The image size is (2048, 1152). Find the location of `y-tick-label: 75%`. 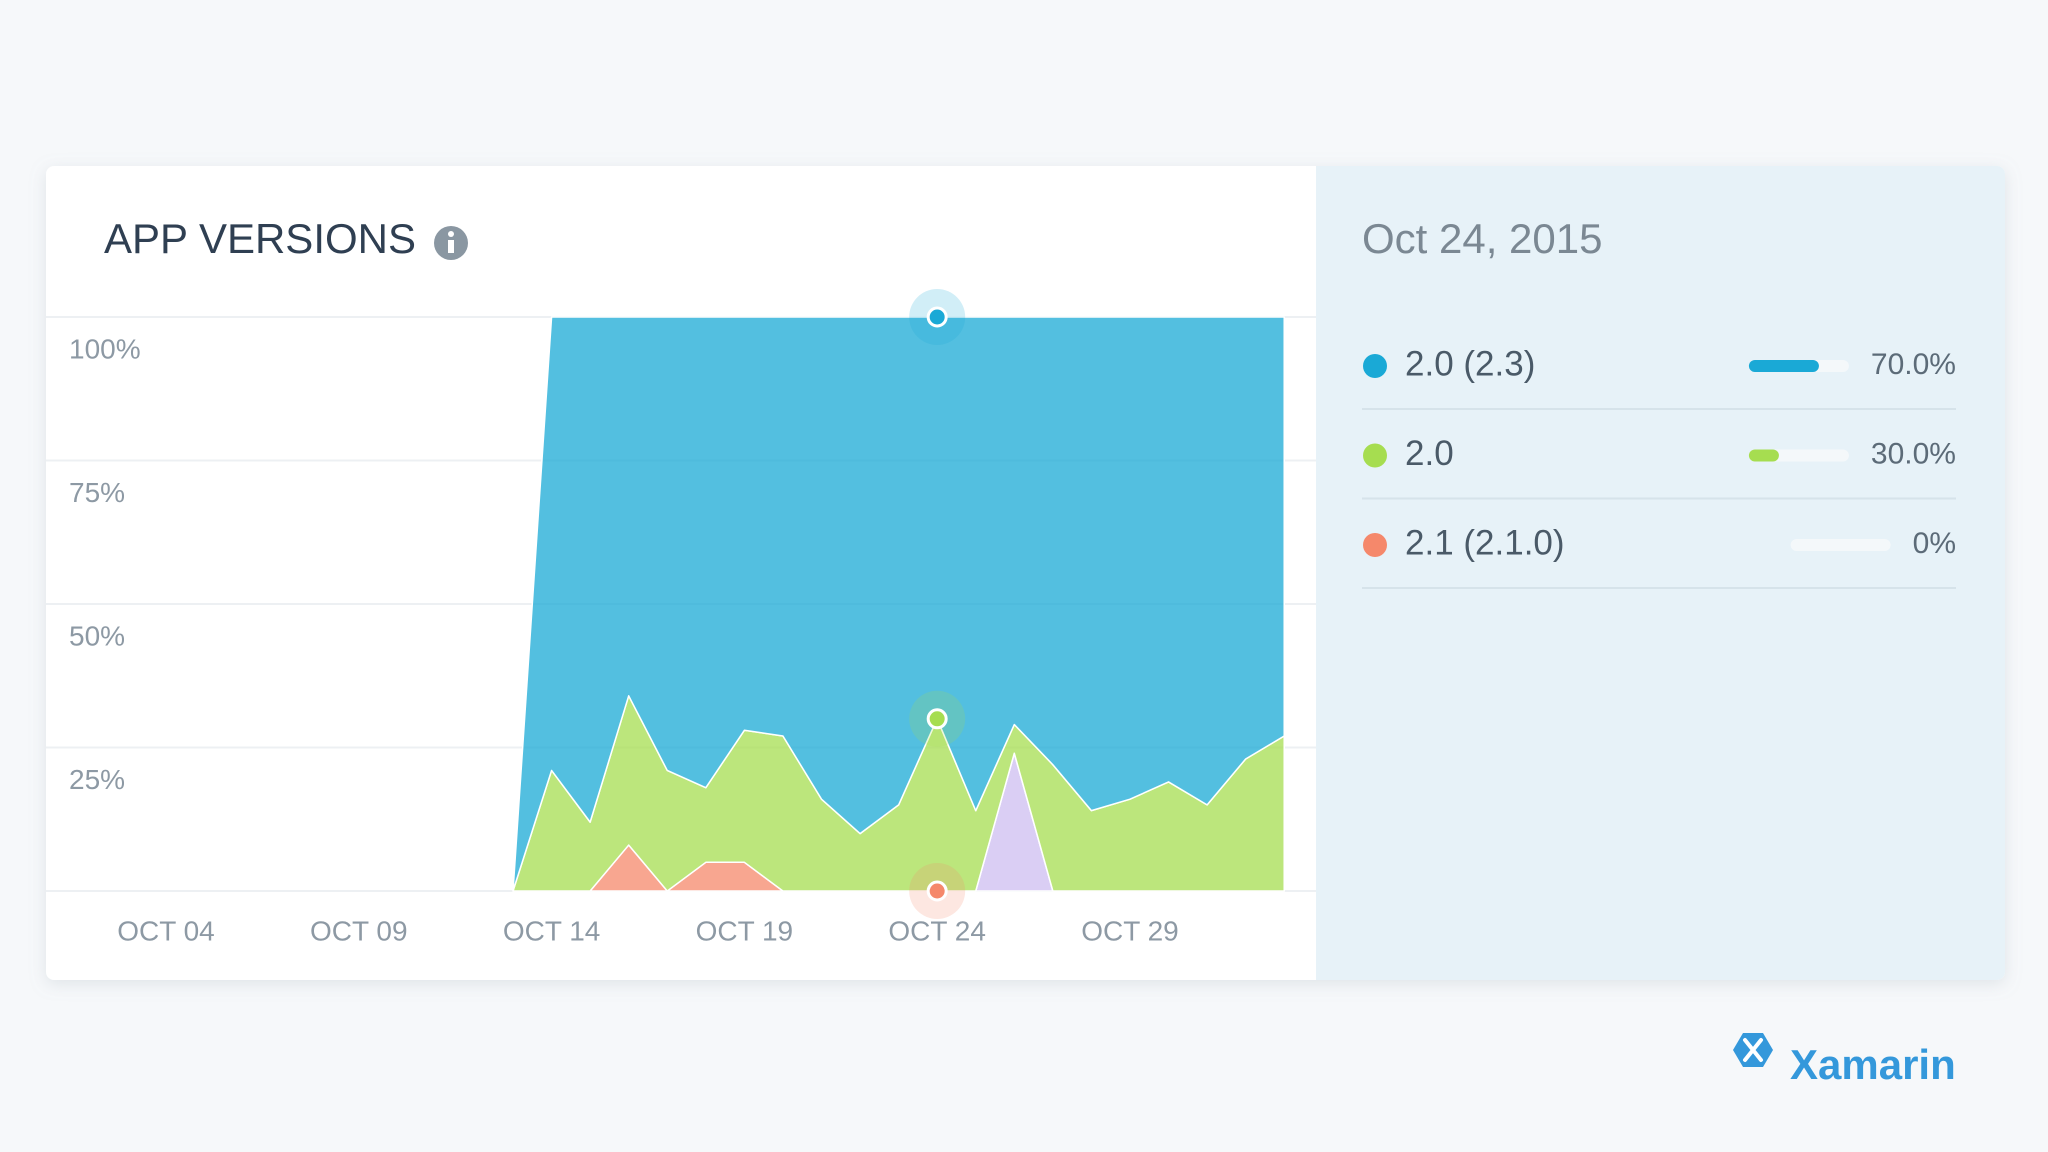

y-tick-label: 75% is located at coordinates (97, 492).